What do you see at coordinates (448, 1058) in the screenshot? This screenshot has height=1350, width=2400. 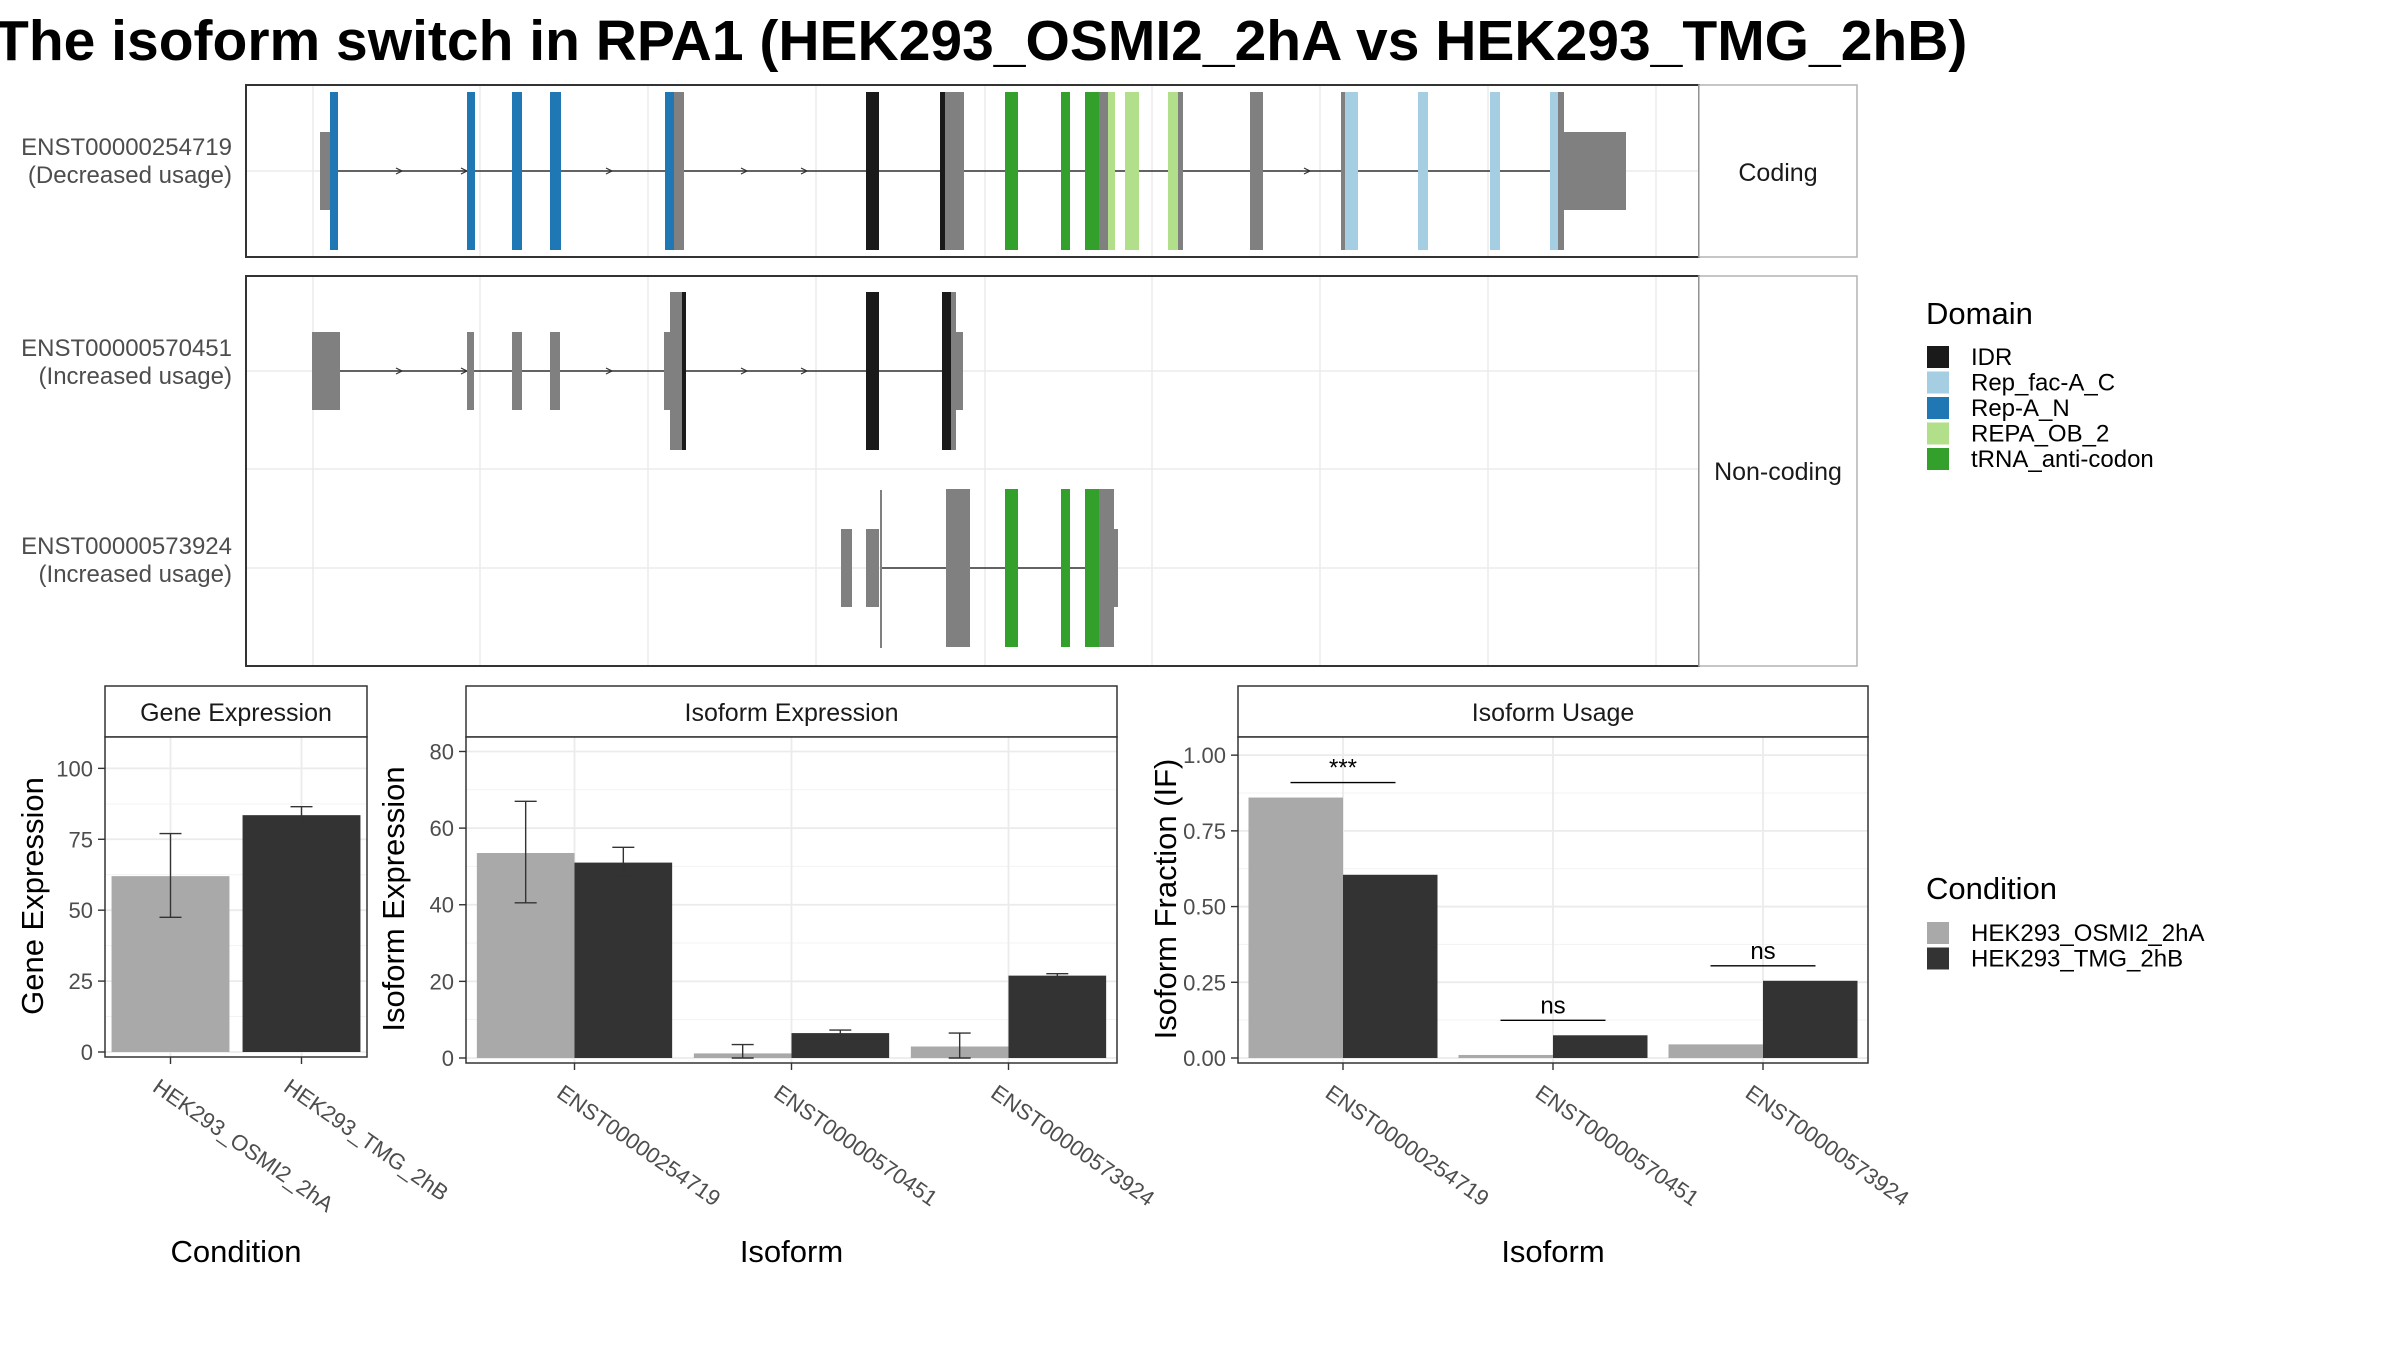 I see `y-tick-label: 0` at bounding box center [448, 1058].